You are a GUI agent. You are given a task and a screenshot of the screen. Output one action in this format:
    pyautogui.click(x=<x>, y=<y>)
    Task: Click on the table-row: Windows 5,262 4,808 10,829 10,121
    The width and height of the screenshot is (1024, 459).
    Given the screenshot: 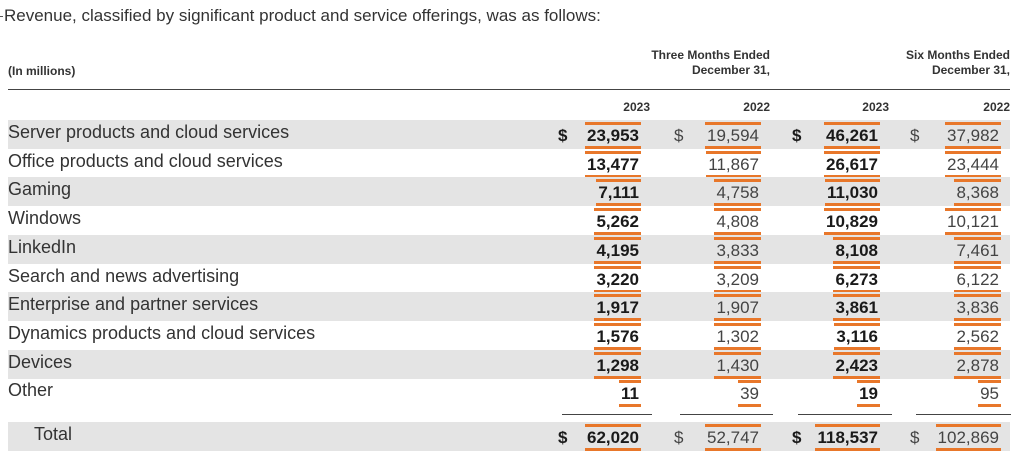 What is the action you would take?
    pyautogui.click(x=509, y=221)
    